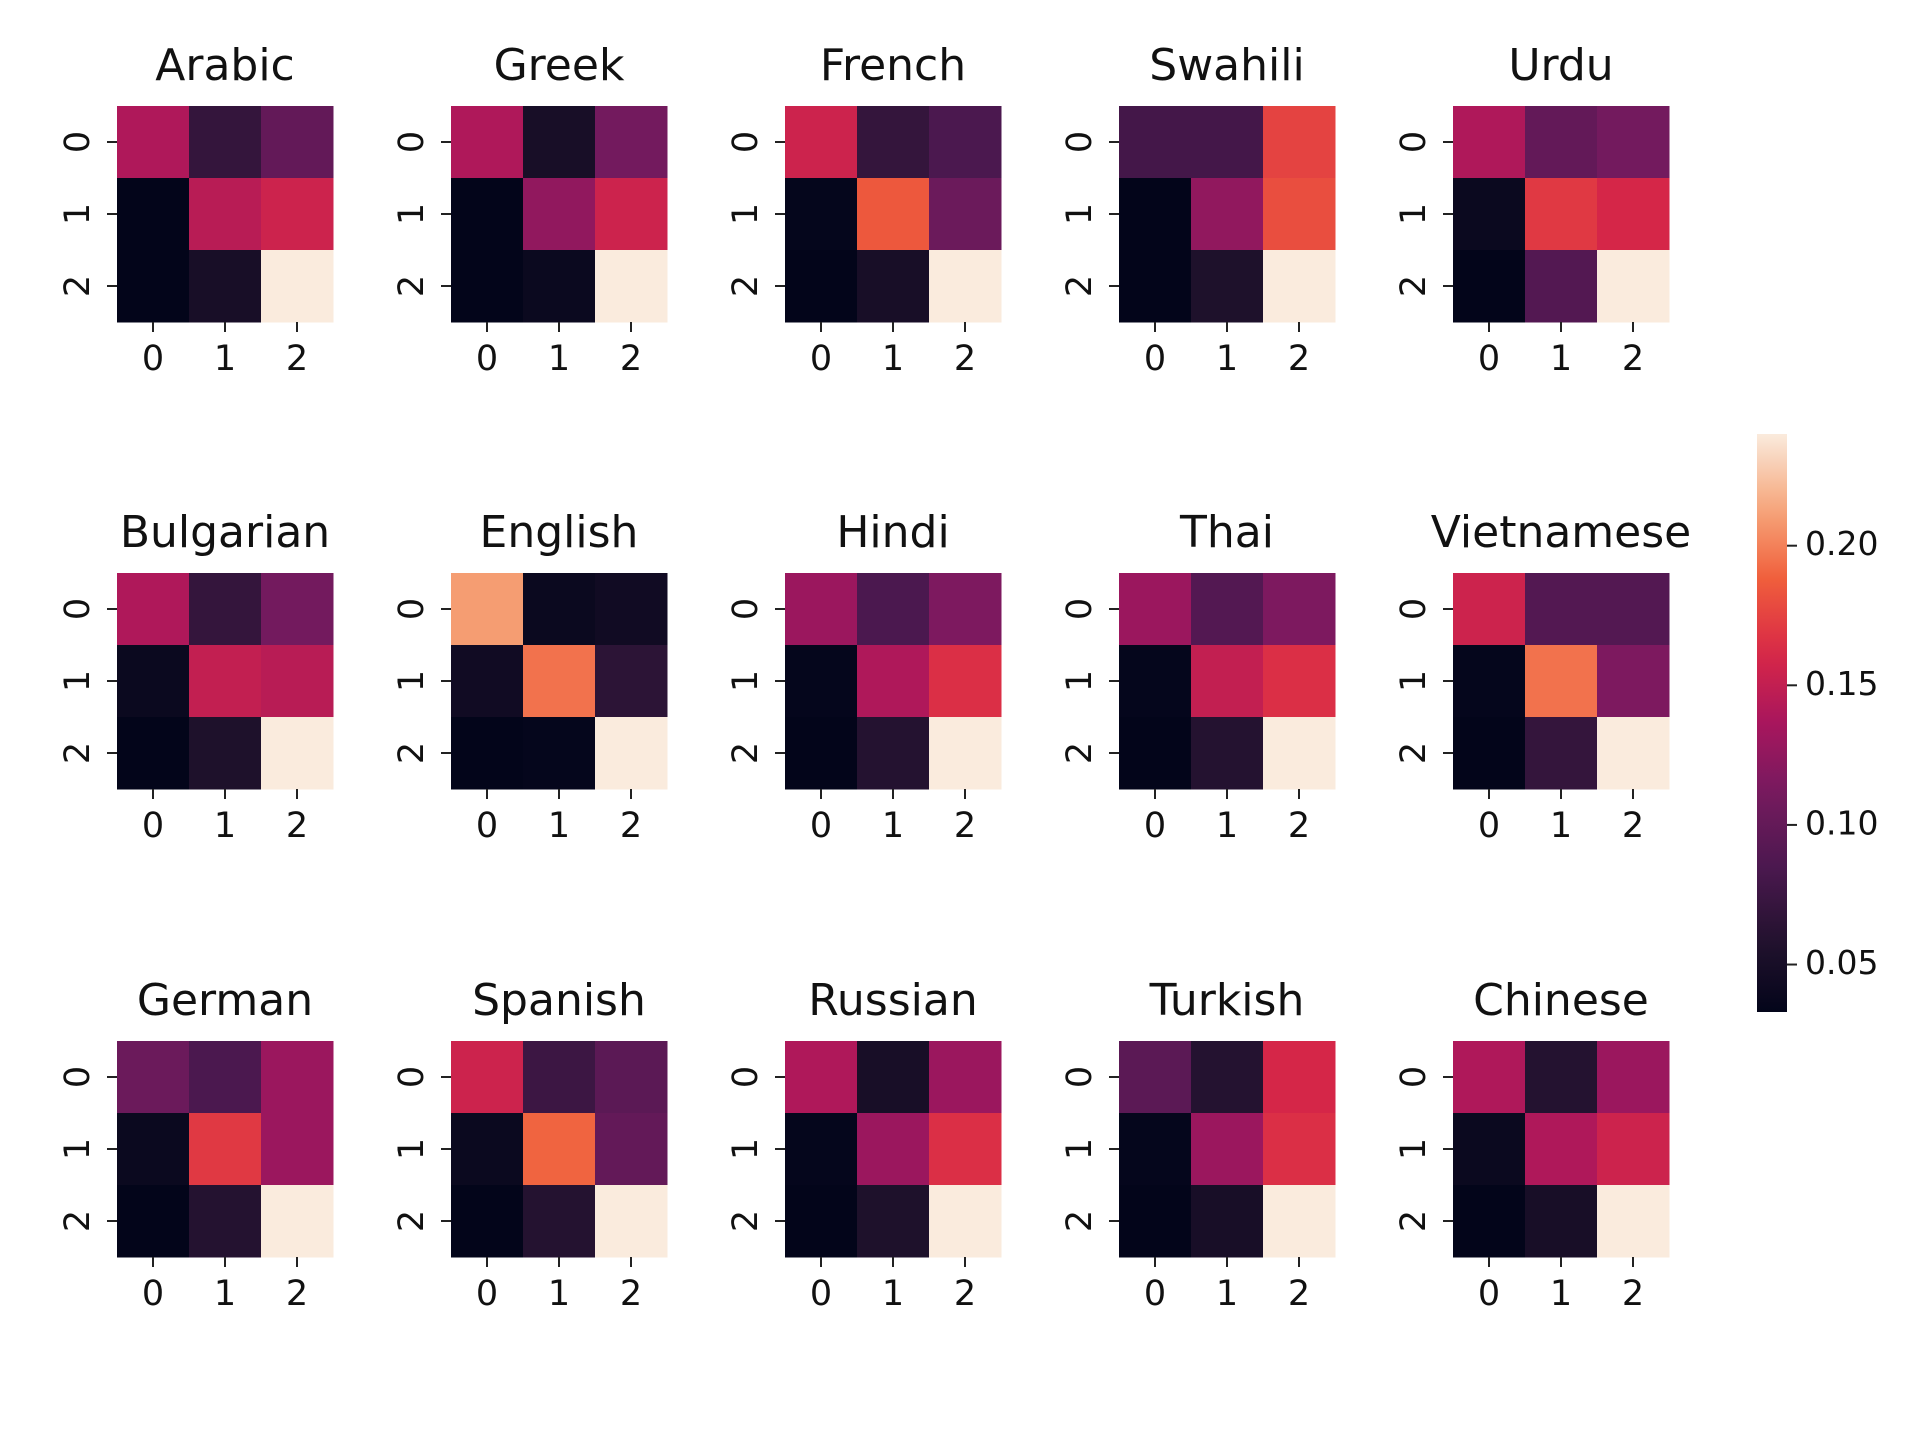 Image resolution: width=1920 pixels, height=1440 pixels. I want to click on panel-title: Spanish, so click(559, 1000).